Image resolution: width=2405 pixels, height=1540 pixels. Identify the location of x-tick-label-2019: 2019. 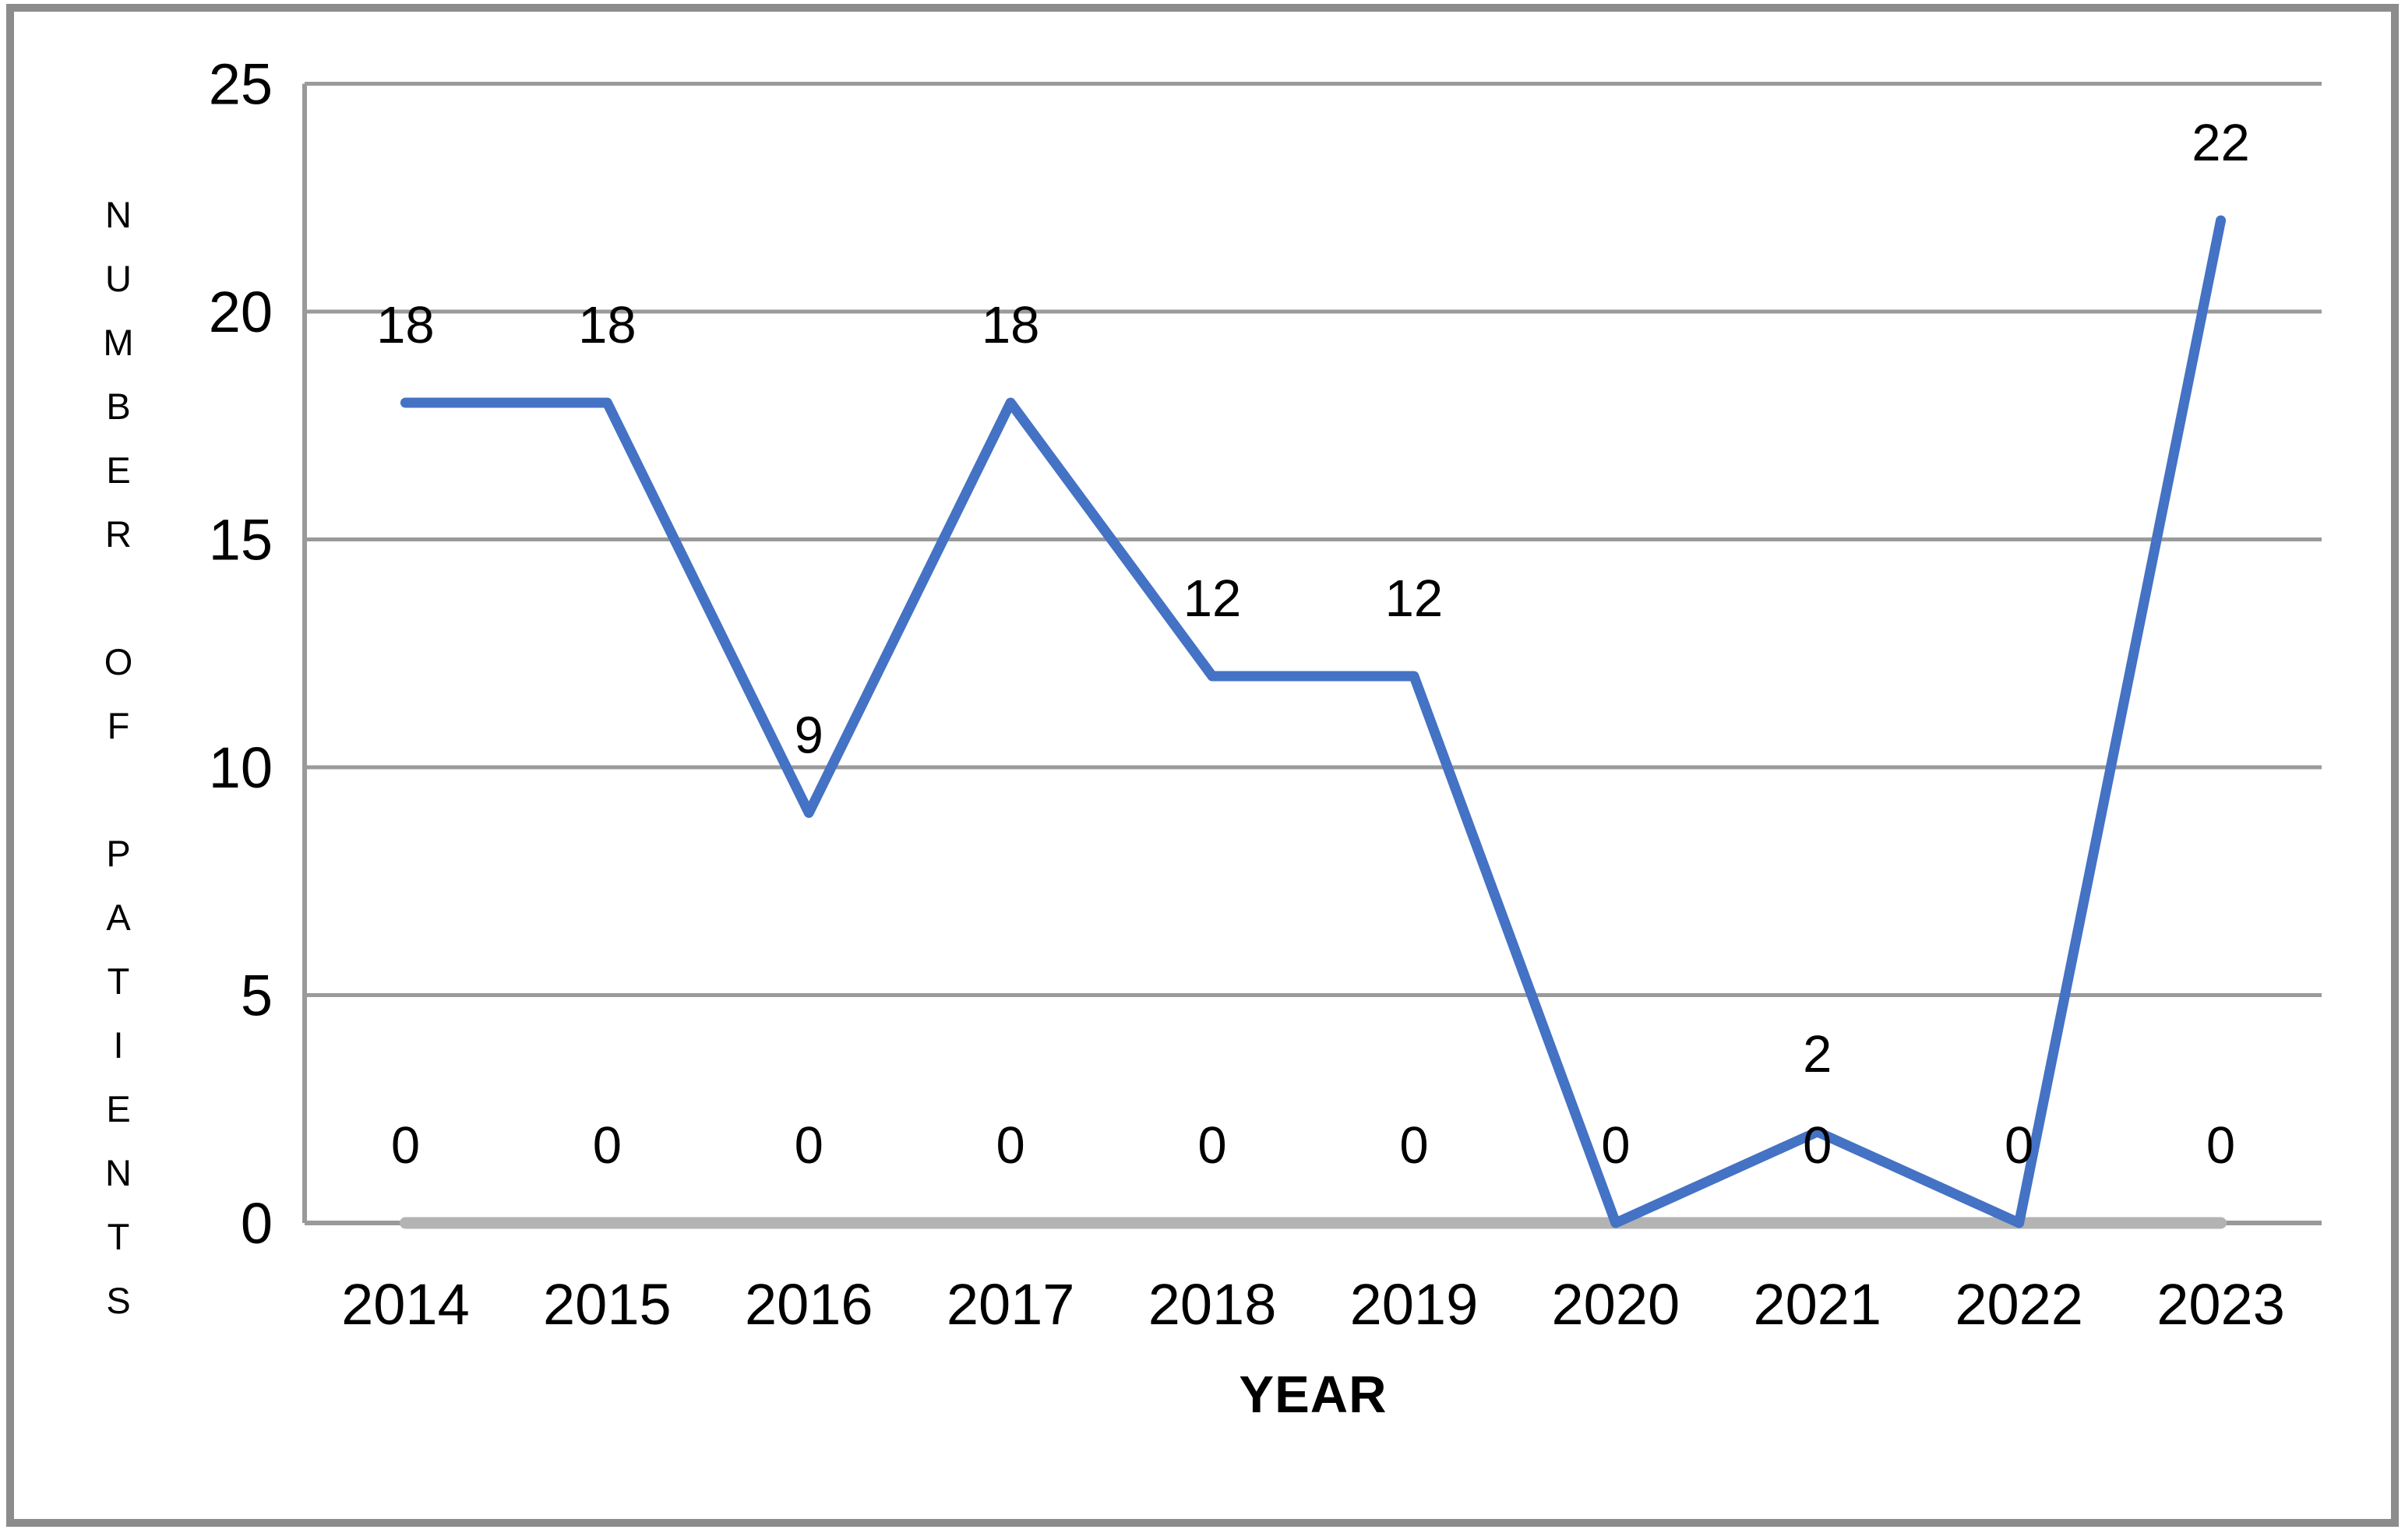
(1414, 1304).